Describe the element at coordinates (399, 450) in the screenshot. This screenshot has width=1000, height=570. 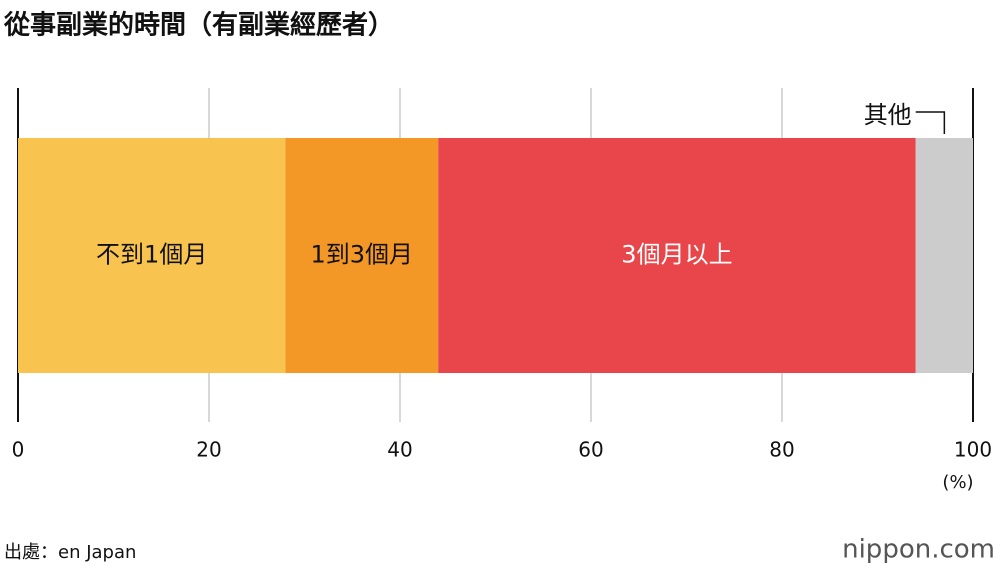
I see `x-tick-label: 40` at that location.